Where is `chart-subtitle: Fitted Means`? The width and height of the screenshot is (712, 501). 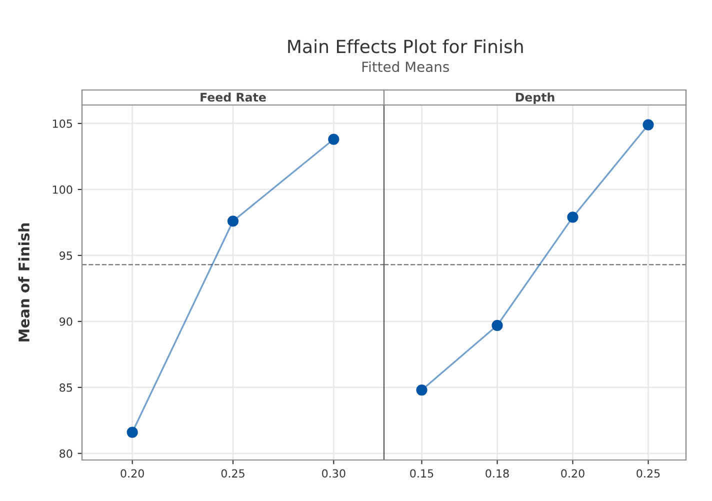
chart-subtitle: Fitted Means is located at coordinates (405, 66).